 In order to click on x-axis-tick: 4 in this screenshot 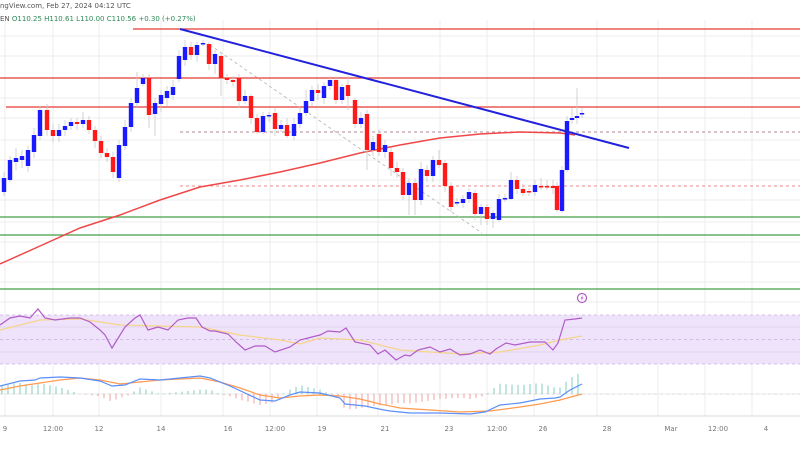, I will do `click(766, 429)`.